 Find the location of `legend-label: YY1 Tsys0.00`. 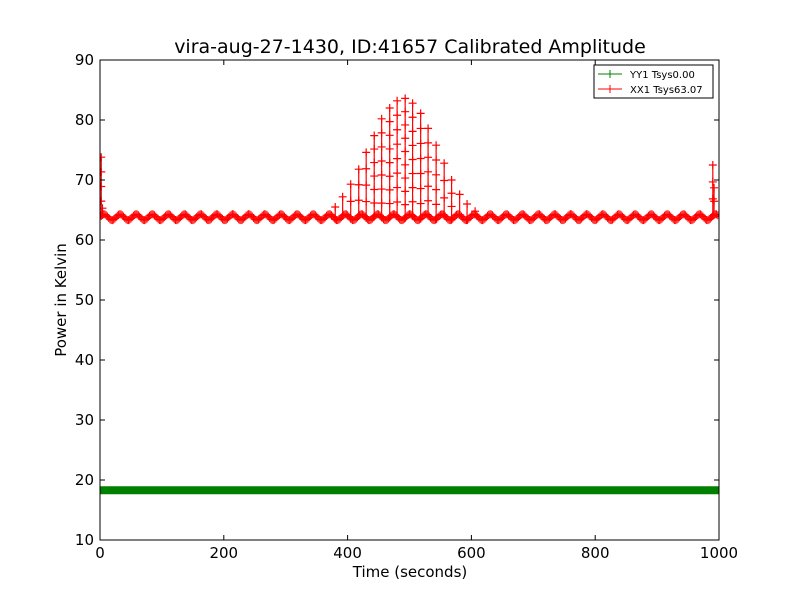

legend-label: YY1 Tsys0.00 is located at coordinates (662, 75).